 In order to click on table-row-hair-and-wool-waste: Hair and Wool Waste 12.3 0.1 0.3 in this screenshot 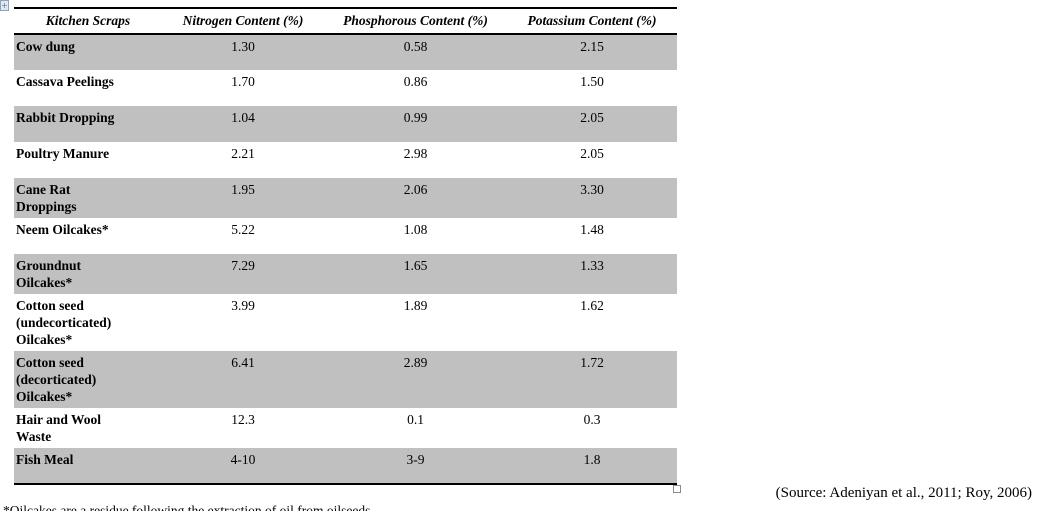, I will do `click(345, 428)`.